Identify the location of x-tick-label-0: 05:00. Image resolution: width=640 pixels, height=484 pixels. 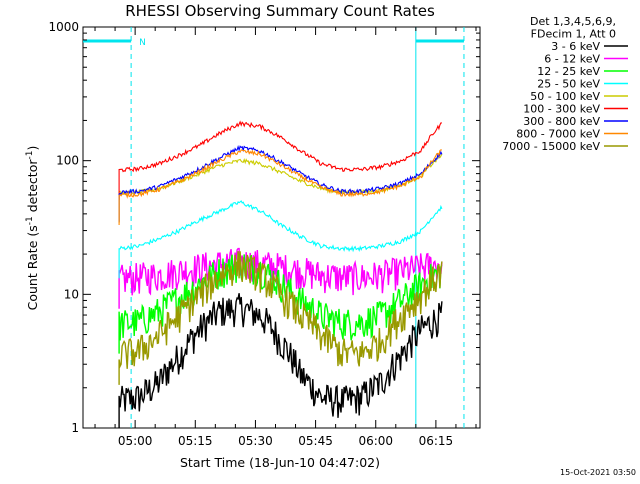
(135, 441).